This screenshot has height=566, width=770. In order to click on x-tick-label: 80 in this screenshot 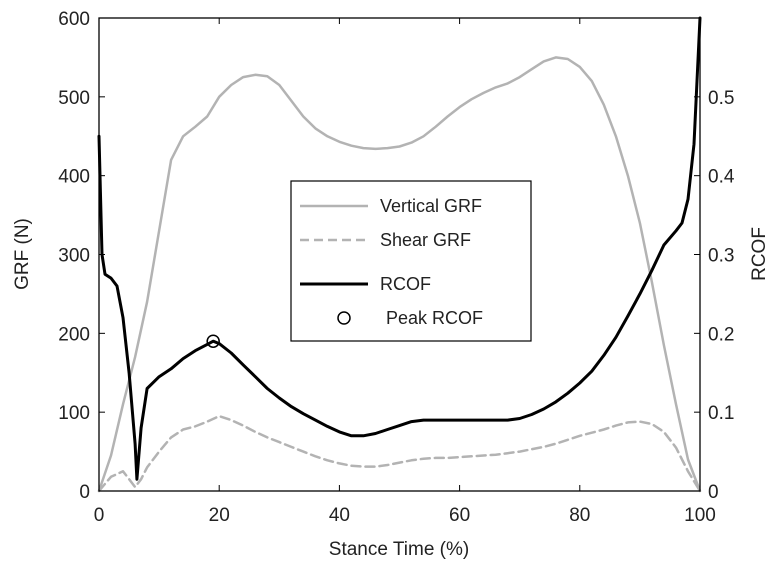, I will do `click(579, 515)`.